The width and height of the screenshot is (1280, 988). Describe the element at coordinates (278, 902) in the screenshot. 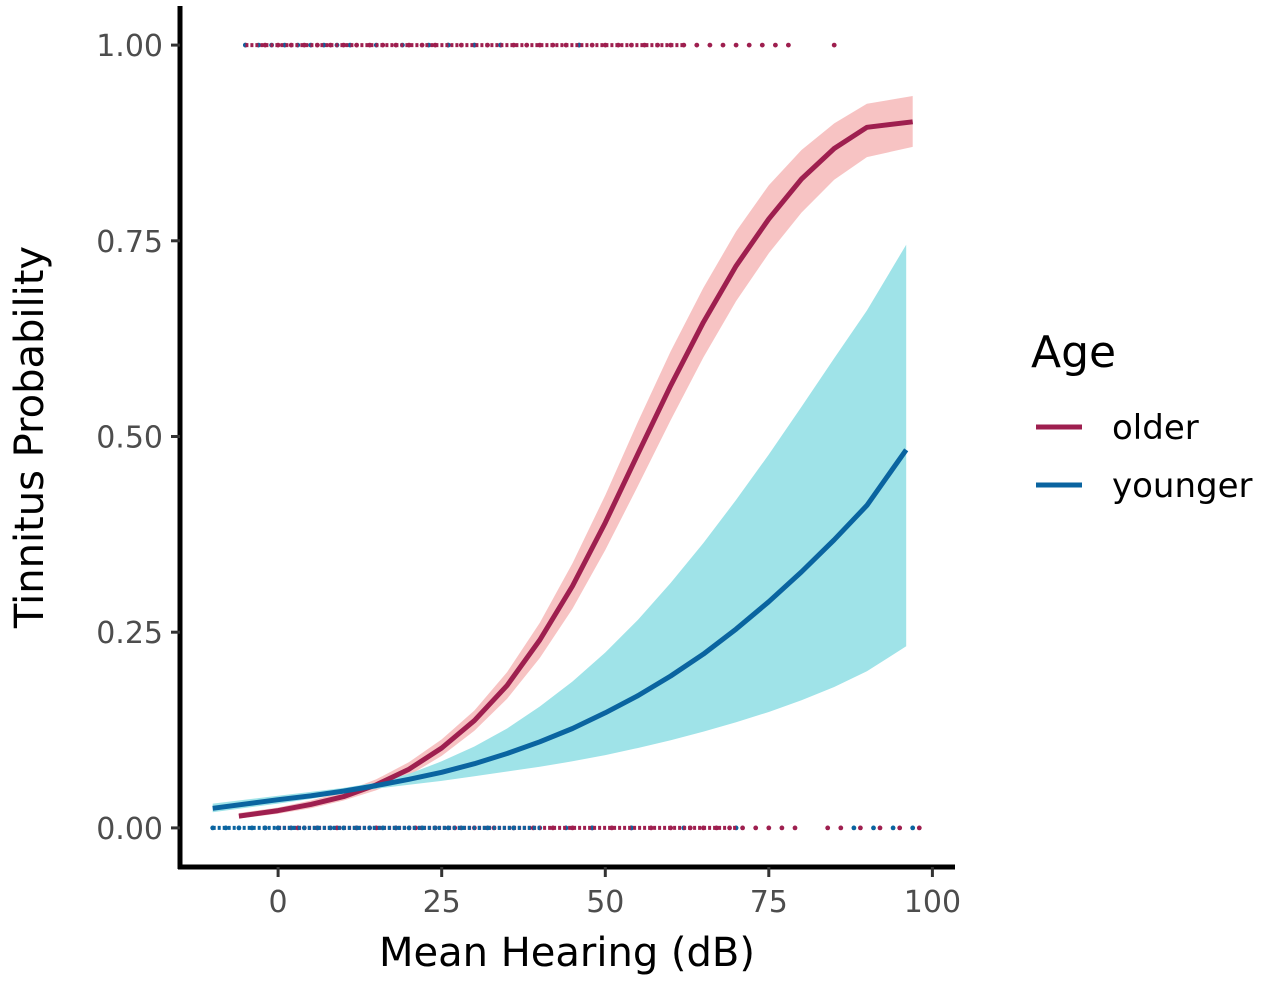

I see `x-tick-label: 0` at that location.